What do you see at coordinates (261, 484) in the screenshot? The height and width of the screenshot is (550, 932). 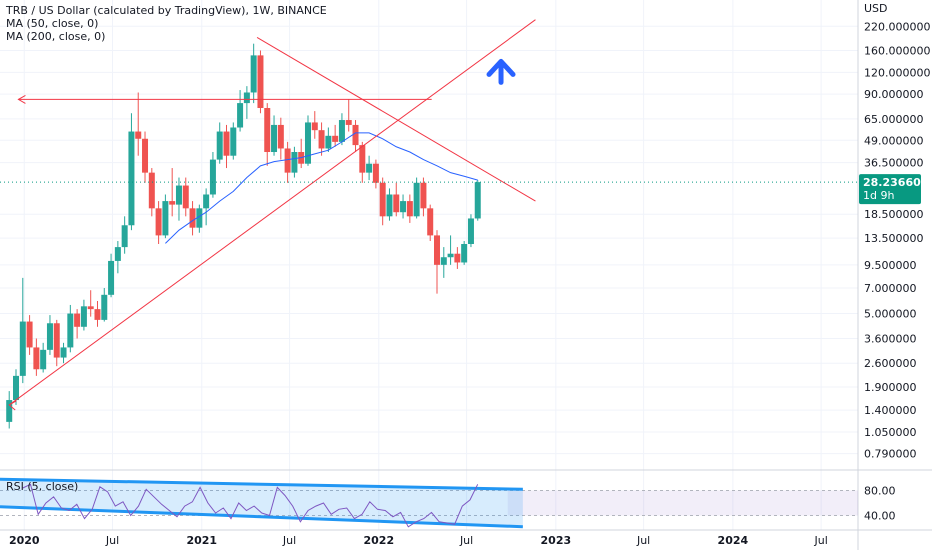 I see `rsi-channel-upper` at bounding box center [261, 484].